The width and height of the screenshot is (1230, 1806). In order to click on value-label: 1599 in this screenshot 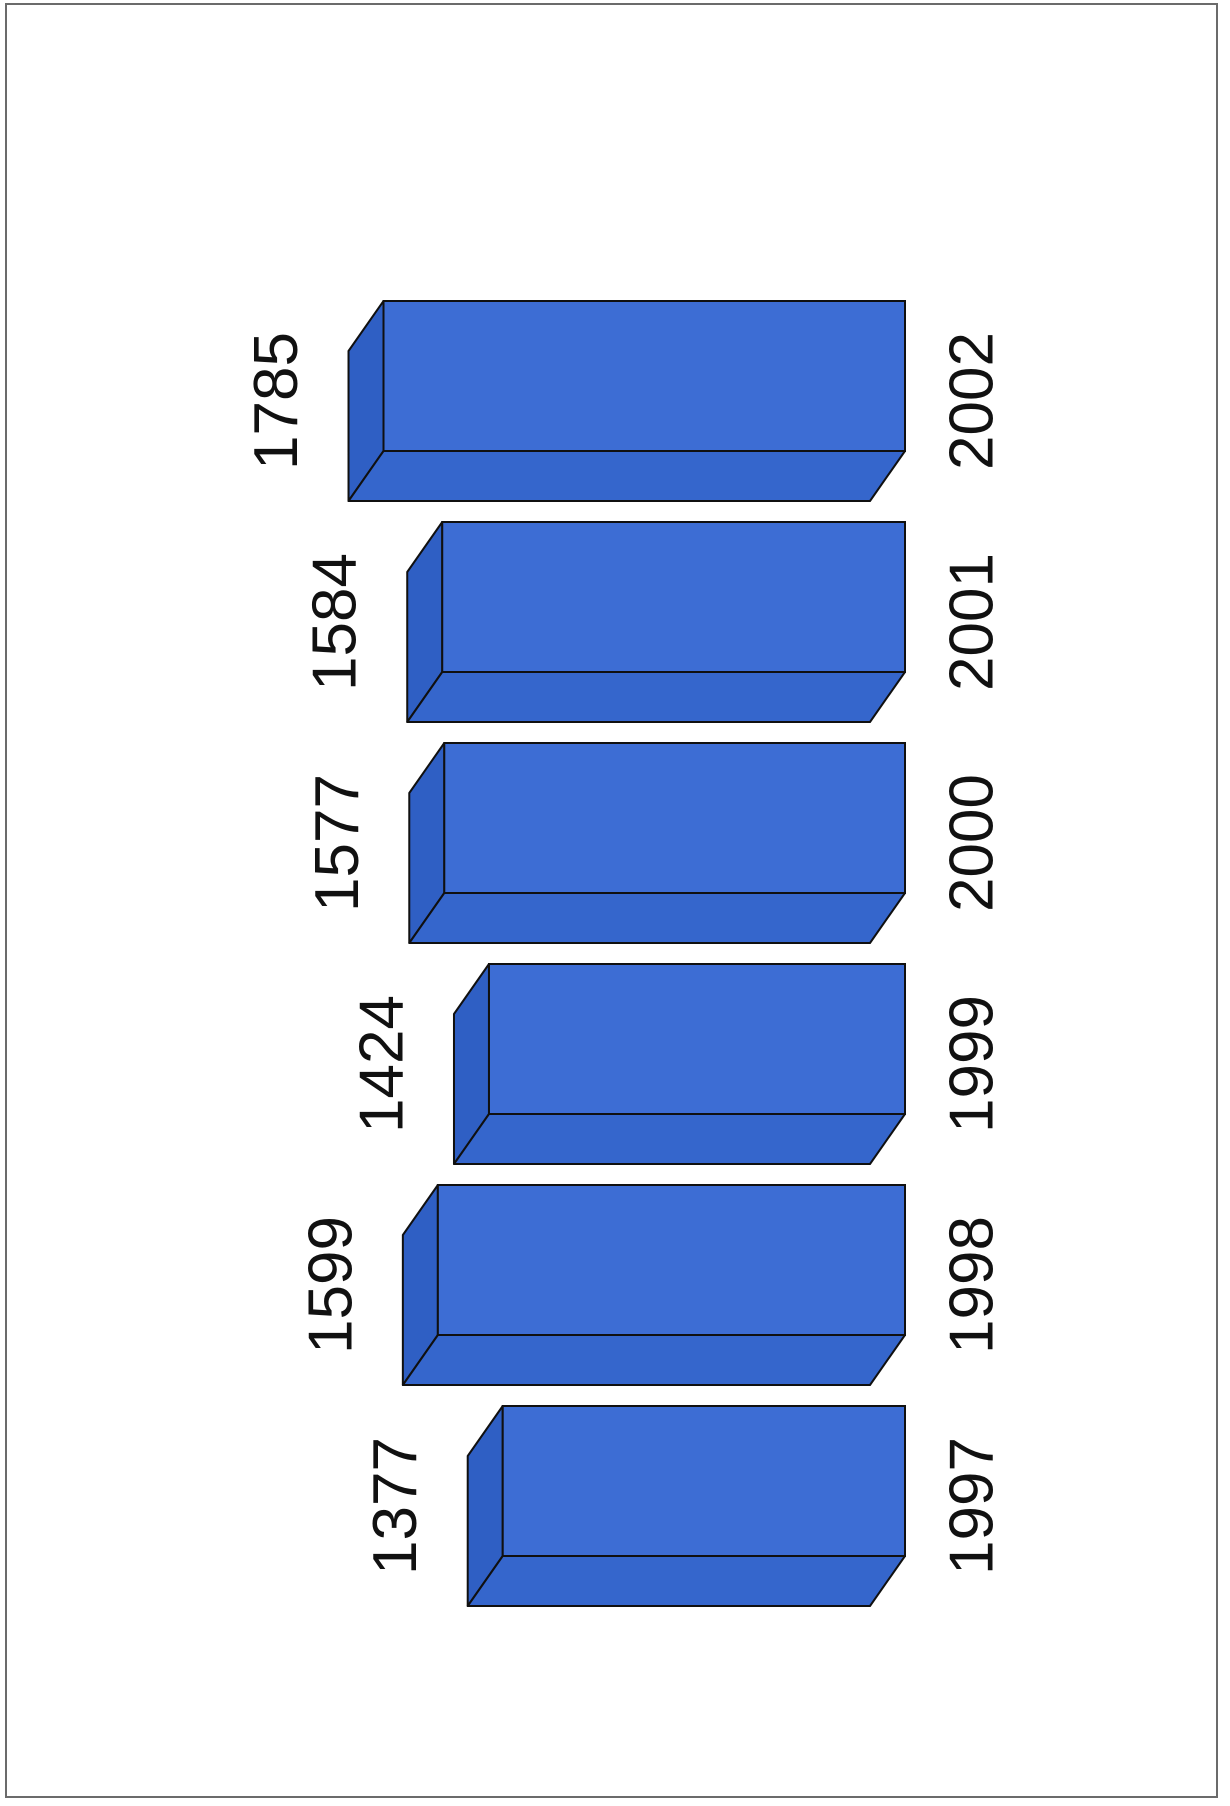, I will do `click(330, 1285)`.